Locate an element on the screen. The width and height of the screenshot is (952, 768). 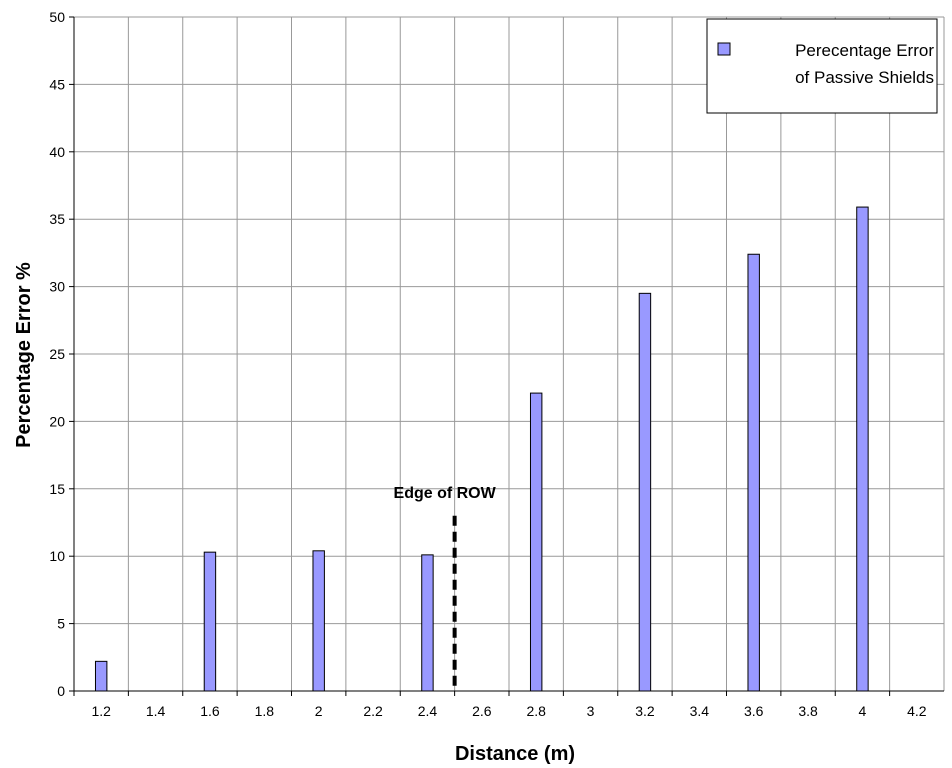
y-tick-label: 30 is located at coordinates (57, 287).